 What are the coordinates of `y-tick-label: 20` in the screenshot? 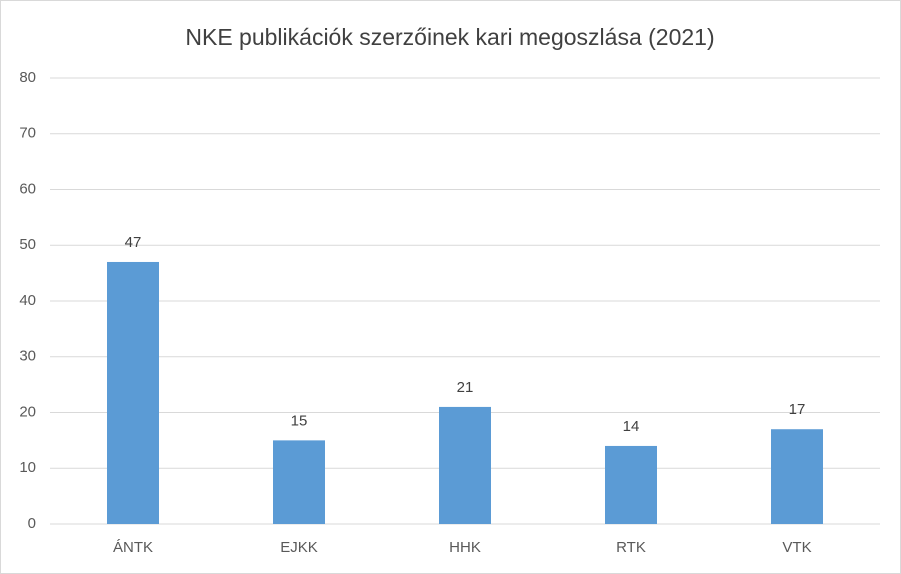 It's located at (27, 411).